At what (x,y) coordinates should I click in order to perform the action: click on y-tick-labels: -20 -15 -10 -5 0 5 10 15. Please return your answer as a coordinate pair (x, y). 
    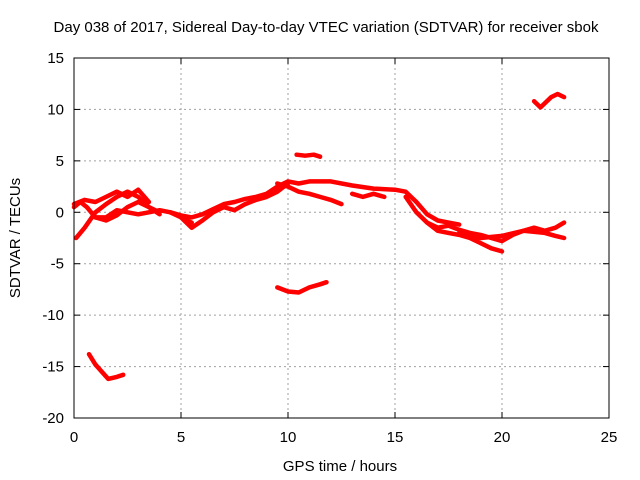
    Looking at the image, I should click on (53, 238).